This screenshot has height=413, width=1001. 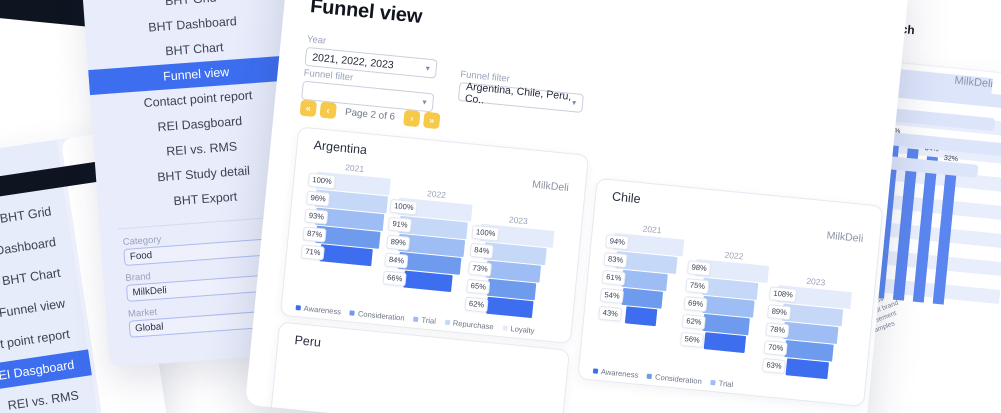 I want to click on funnel-step-value: 73%, so click(x=480, y=268).